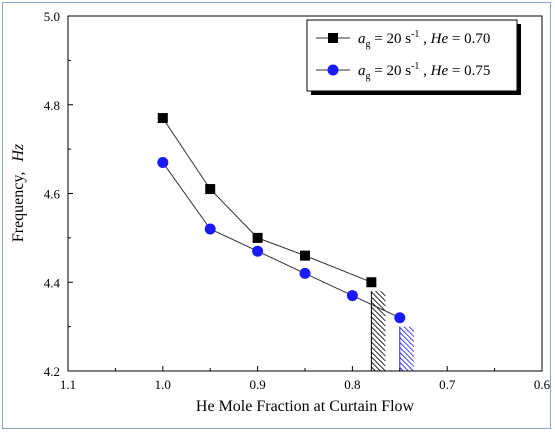 This screenshot has width=555, height=433. I want to click on y-tick-label: 4.2, so click(52, 371).